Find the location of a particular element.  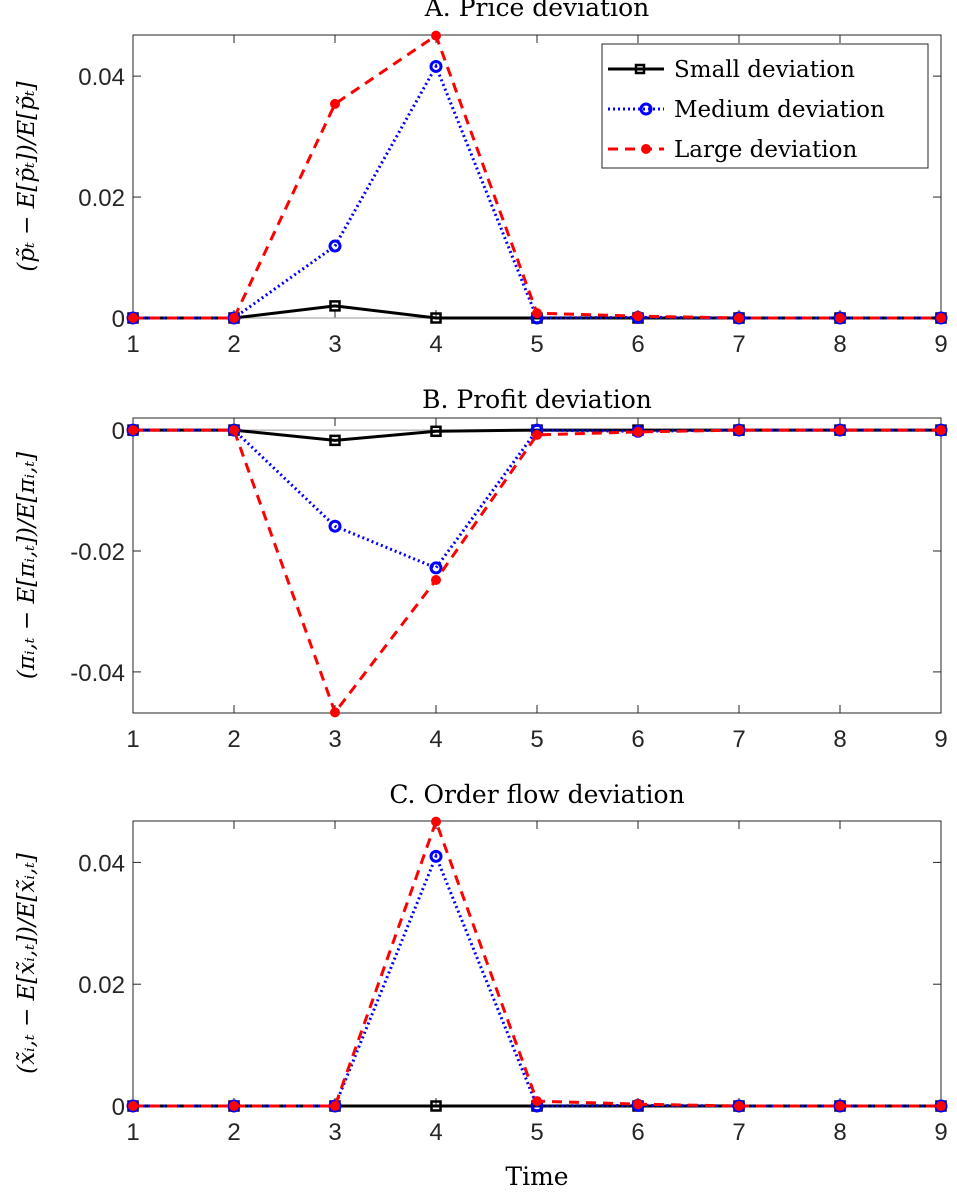

subplot-title: C. Order flow deviation is located at coordinates (536, 794).